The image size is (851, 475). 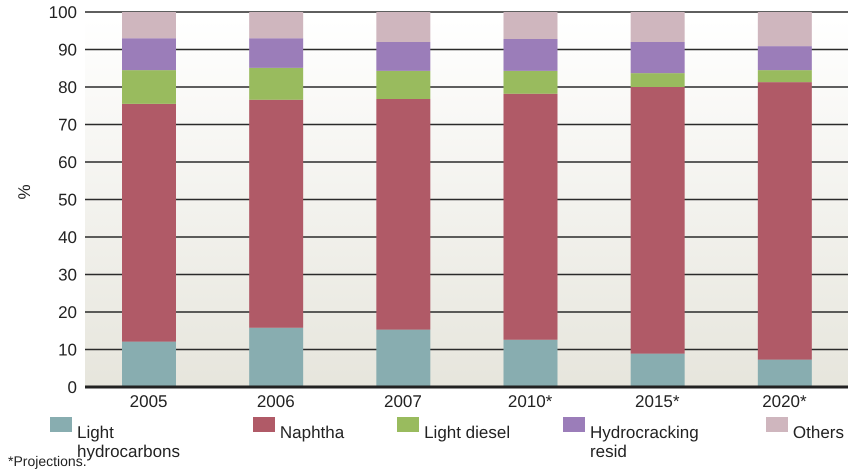 I want to click on y-tick-label: 30, so click(x=67, y=275).